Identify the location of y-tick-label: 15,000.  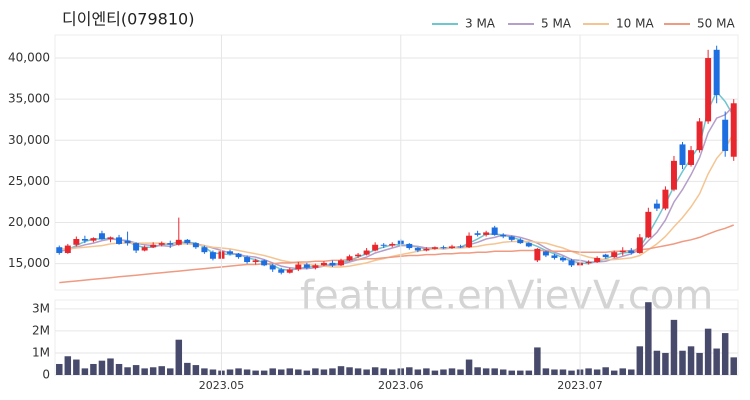
(29, 263).